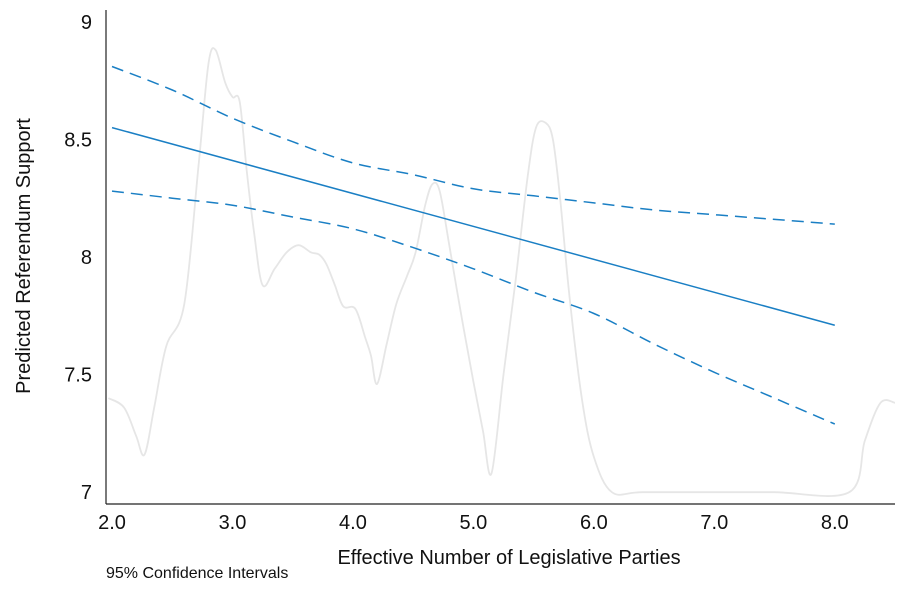 This screenshot has width=901, height=603. Describe the element at coordinates (86, 493) in the screenshot. I see `y-tick-label: 7` at that location.